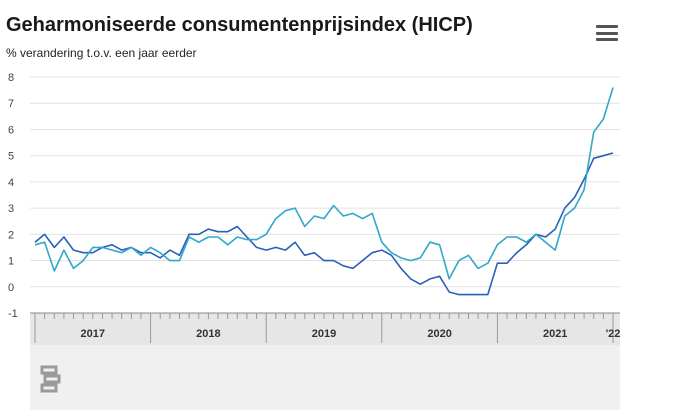  What do you see at coordinates (11, 209) in the screenshot?
I see `y-tick-label: 3` at bounding box center [11, 209].